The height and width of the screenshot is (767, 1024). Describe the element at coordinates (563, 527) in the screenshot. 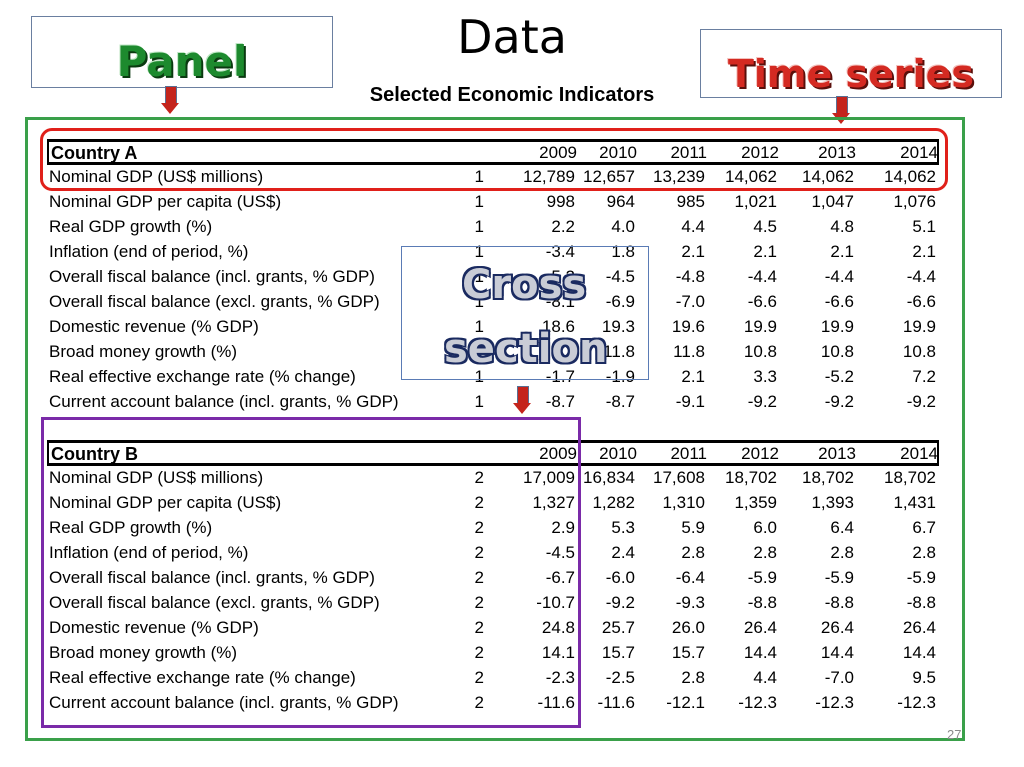

I see `value-cell: 2.9` at that location.